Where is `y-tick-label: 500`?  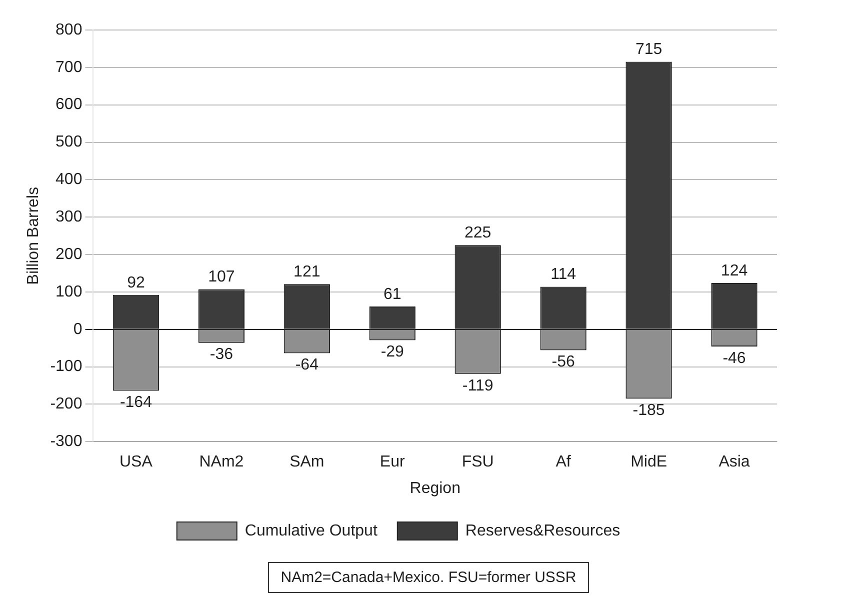 y-tick-label: 500 is located at coordinates (69, 142).